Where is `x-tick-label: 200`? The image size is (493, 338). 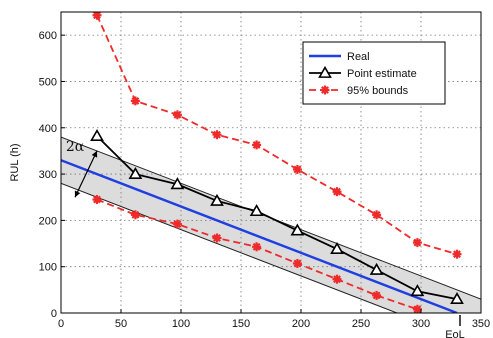 x-tick-label: 200 is located at coordinates (301, 324).